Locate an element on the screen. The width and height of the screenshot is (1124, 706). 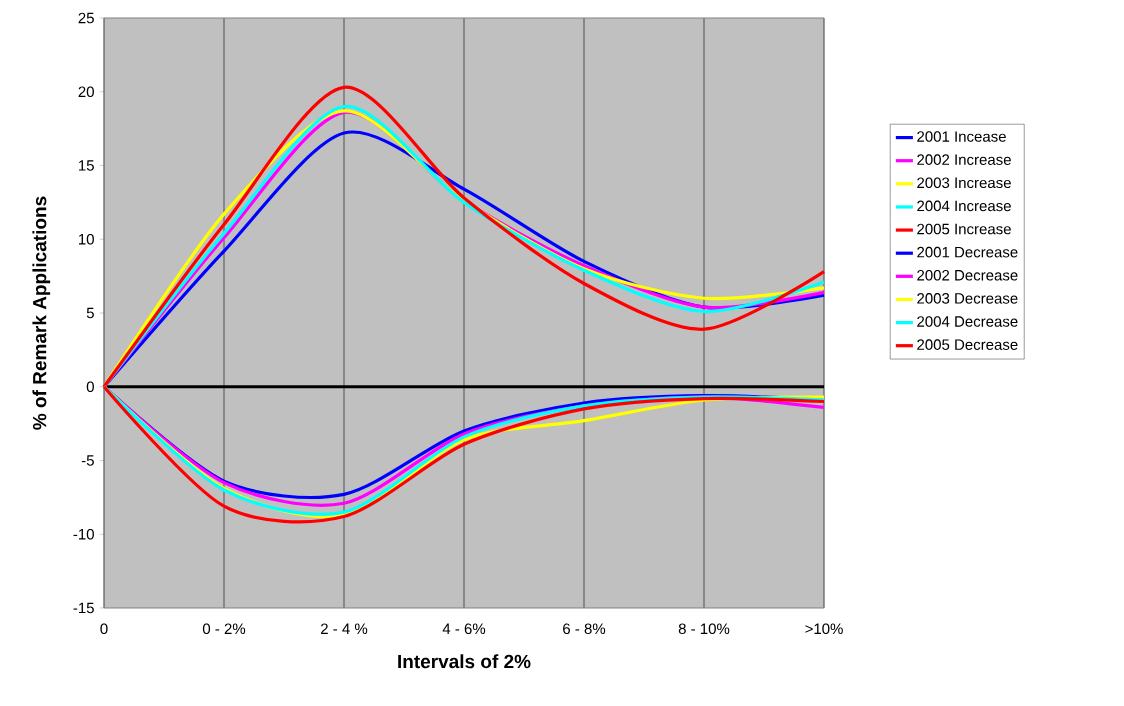
y-tick-label: 10 is located at coordinates (86, 239).